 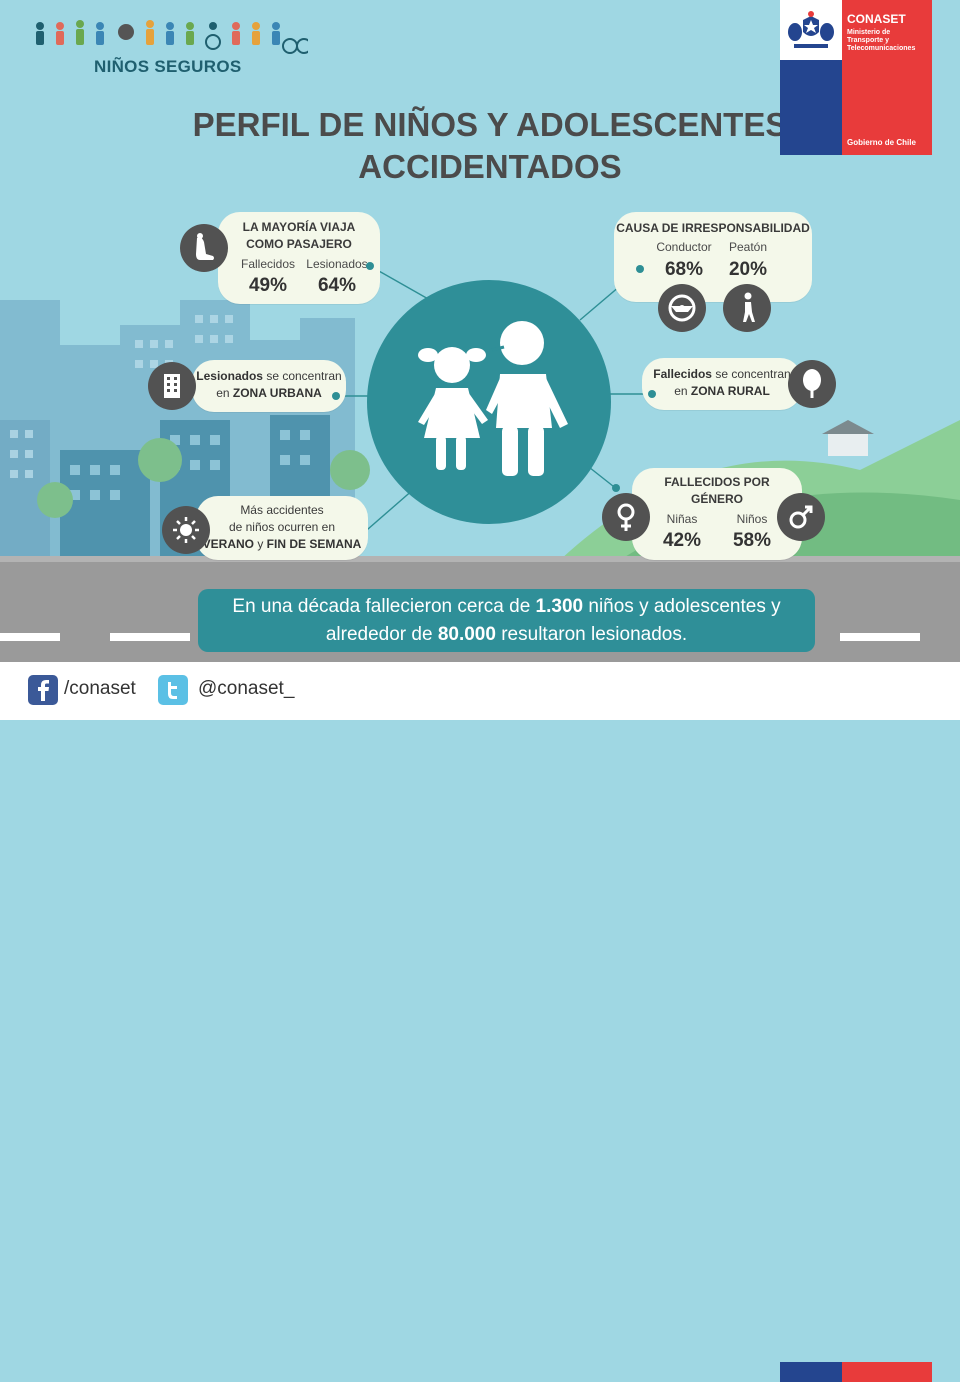 What do you see at coordinates (811, 29) in the screenshot?
I see `coat-of-arms-icon` at bounding box center [811, 29].